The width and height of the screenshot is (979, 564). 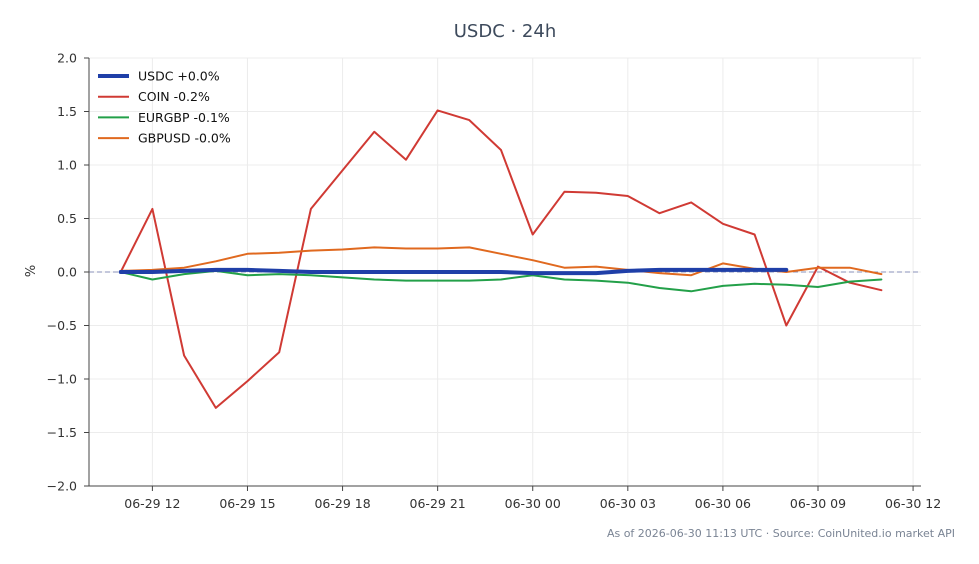 What do you see at coordinates (342, 503) in the screenshot?
I see `x-tick-label: 06-29 18` at bounding box center [342, 503].